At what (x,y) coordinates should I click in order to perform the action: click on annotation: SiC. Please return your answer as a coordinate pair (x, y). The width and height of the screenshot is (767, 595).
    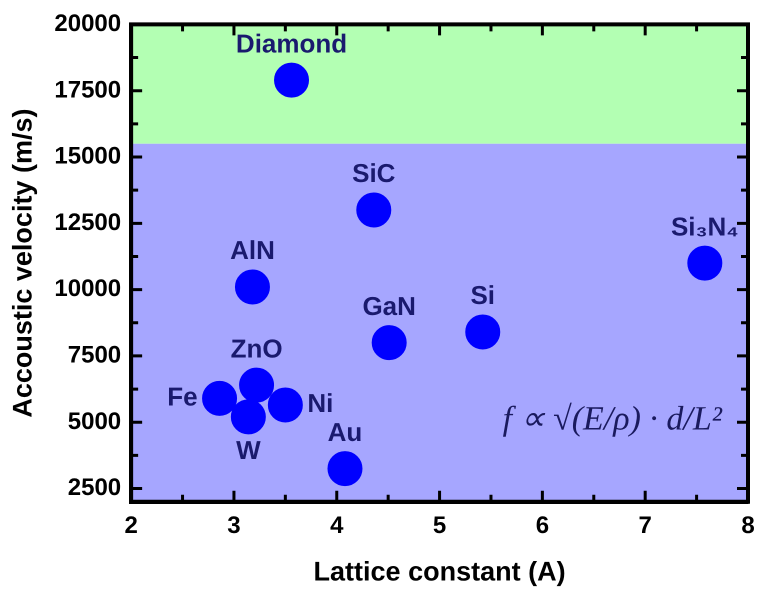
    Looking at the image, I should click on (374, 173).